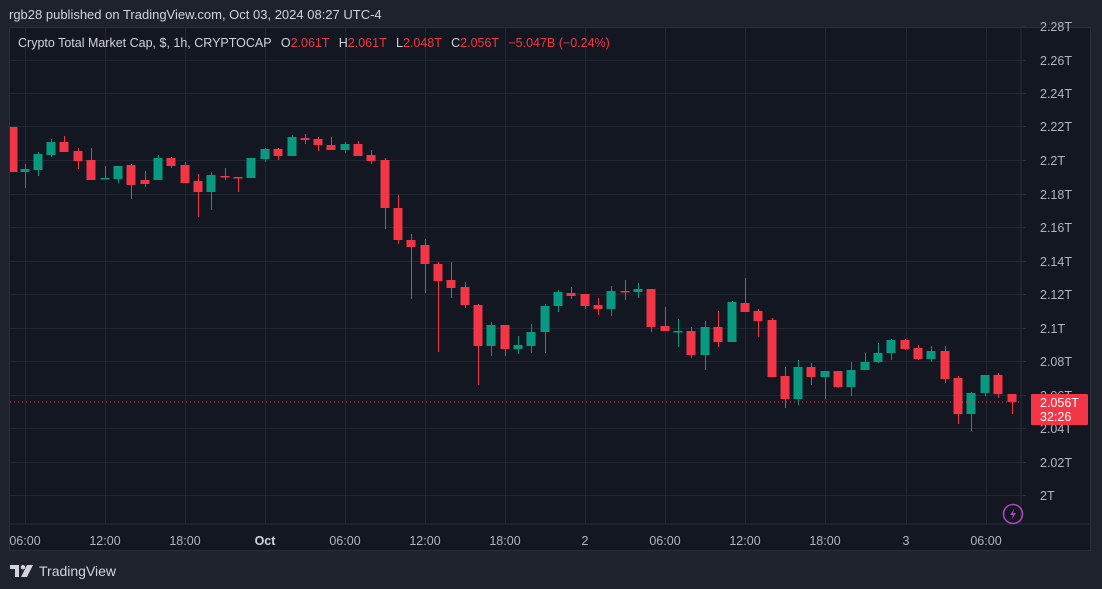 Image resolution: width=1102 pixels, height=589 pixels. Describe the element at coordinates (1056, 429) in the screenshot. I see `price-tick-label: 2.04T` at that location.